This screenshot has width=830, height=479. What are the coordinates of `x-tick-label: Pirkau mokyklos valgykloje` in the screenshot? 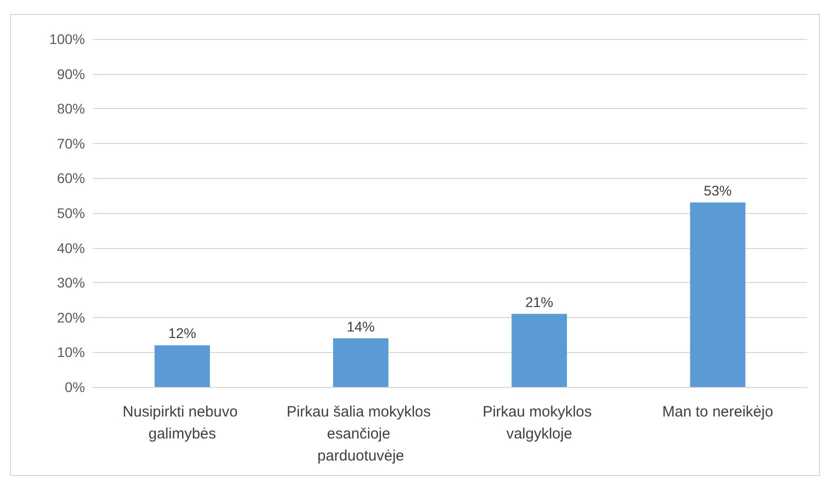 It's located at (539, 423).